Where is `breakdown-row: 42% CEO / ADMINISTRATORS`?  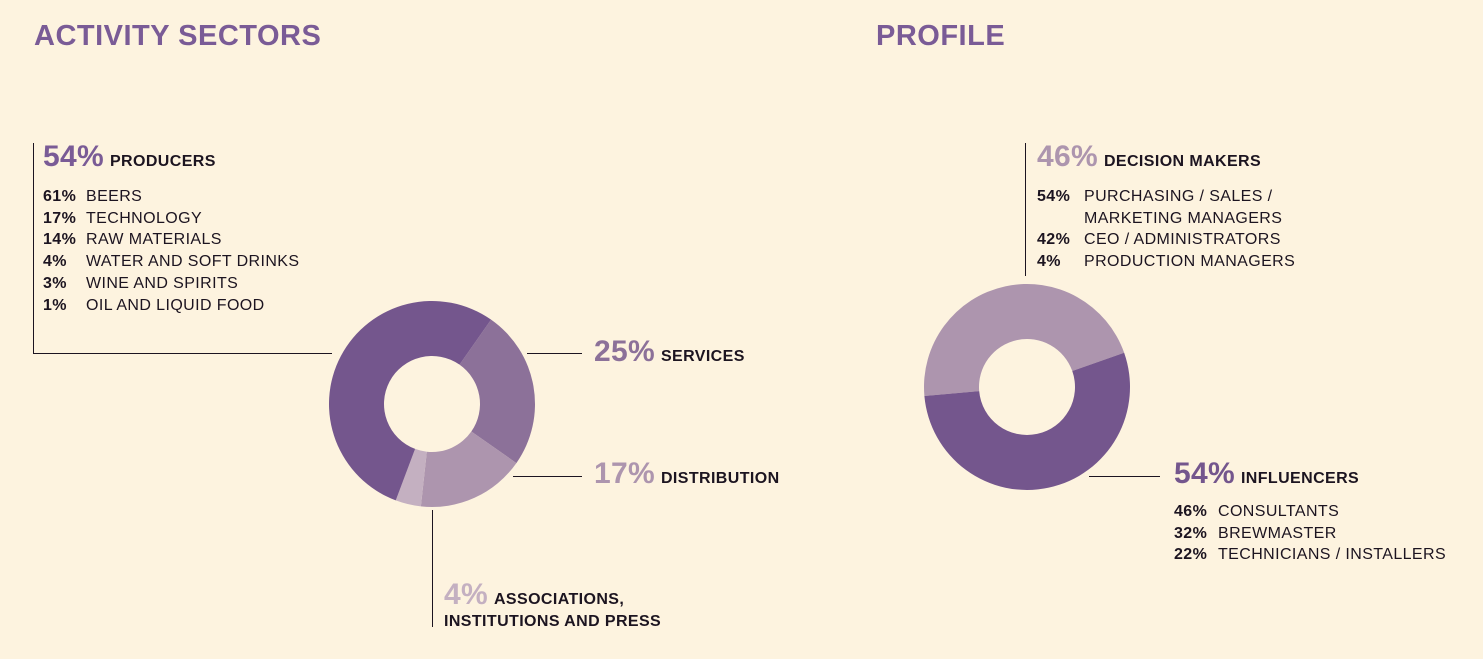 breakdown-row: 42% CEO / ADMINISTRATORS is located at coordinates (1166, 240).